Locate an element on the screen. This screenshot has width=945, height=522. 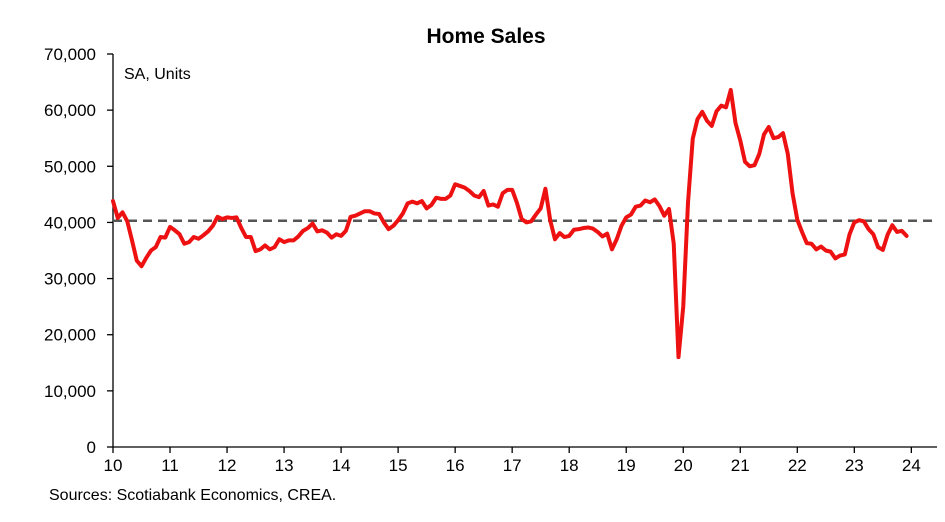
y-tick-label: 10,000 is located at coordinates (70, 391).